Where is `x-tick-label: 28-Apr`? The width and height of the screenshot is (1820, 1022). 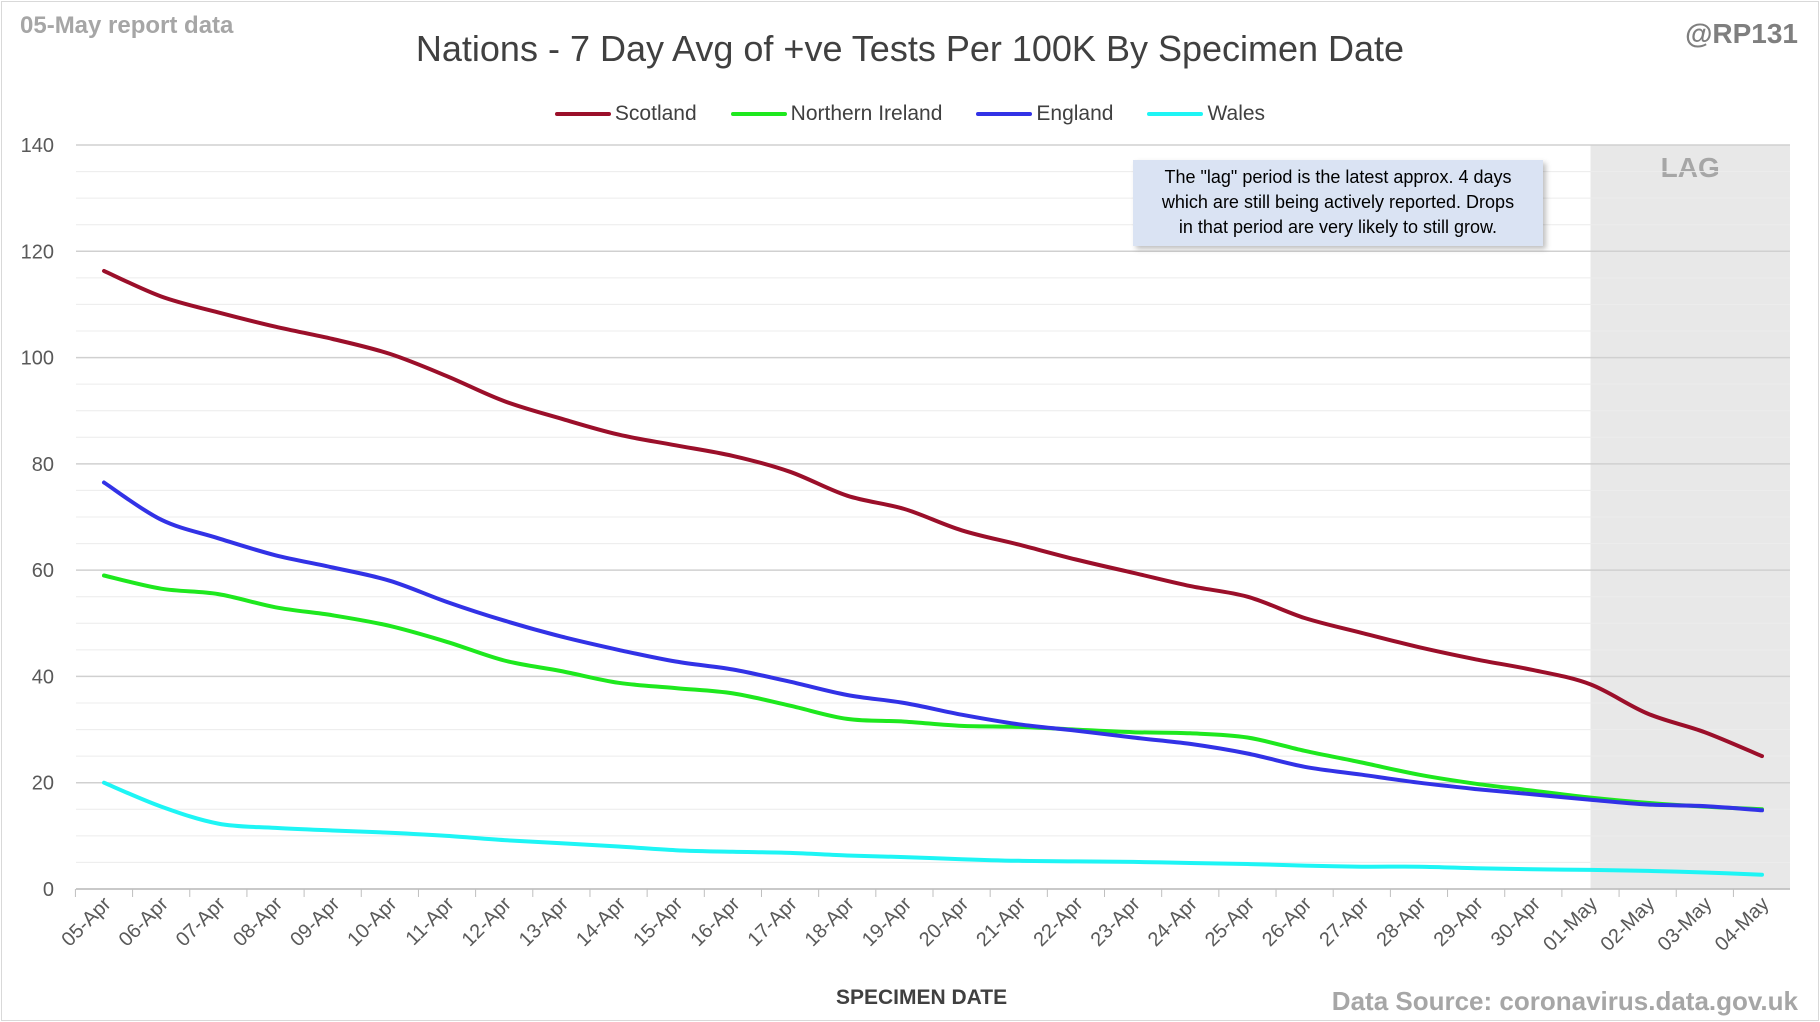 x-tick-label: 28-Apr is located at coordinates (1401, 922).